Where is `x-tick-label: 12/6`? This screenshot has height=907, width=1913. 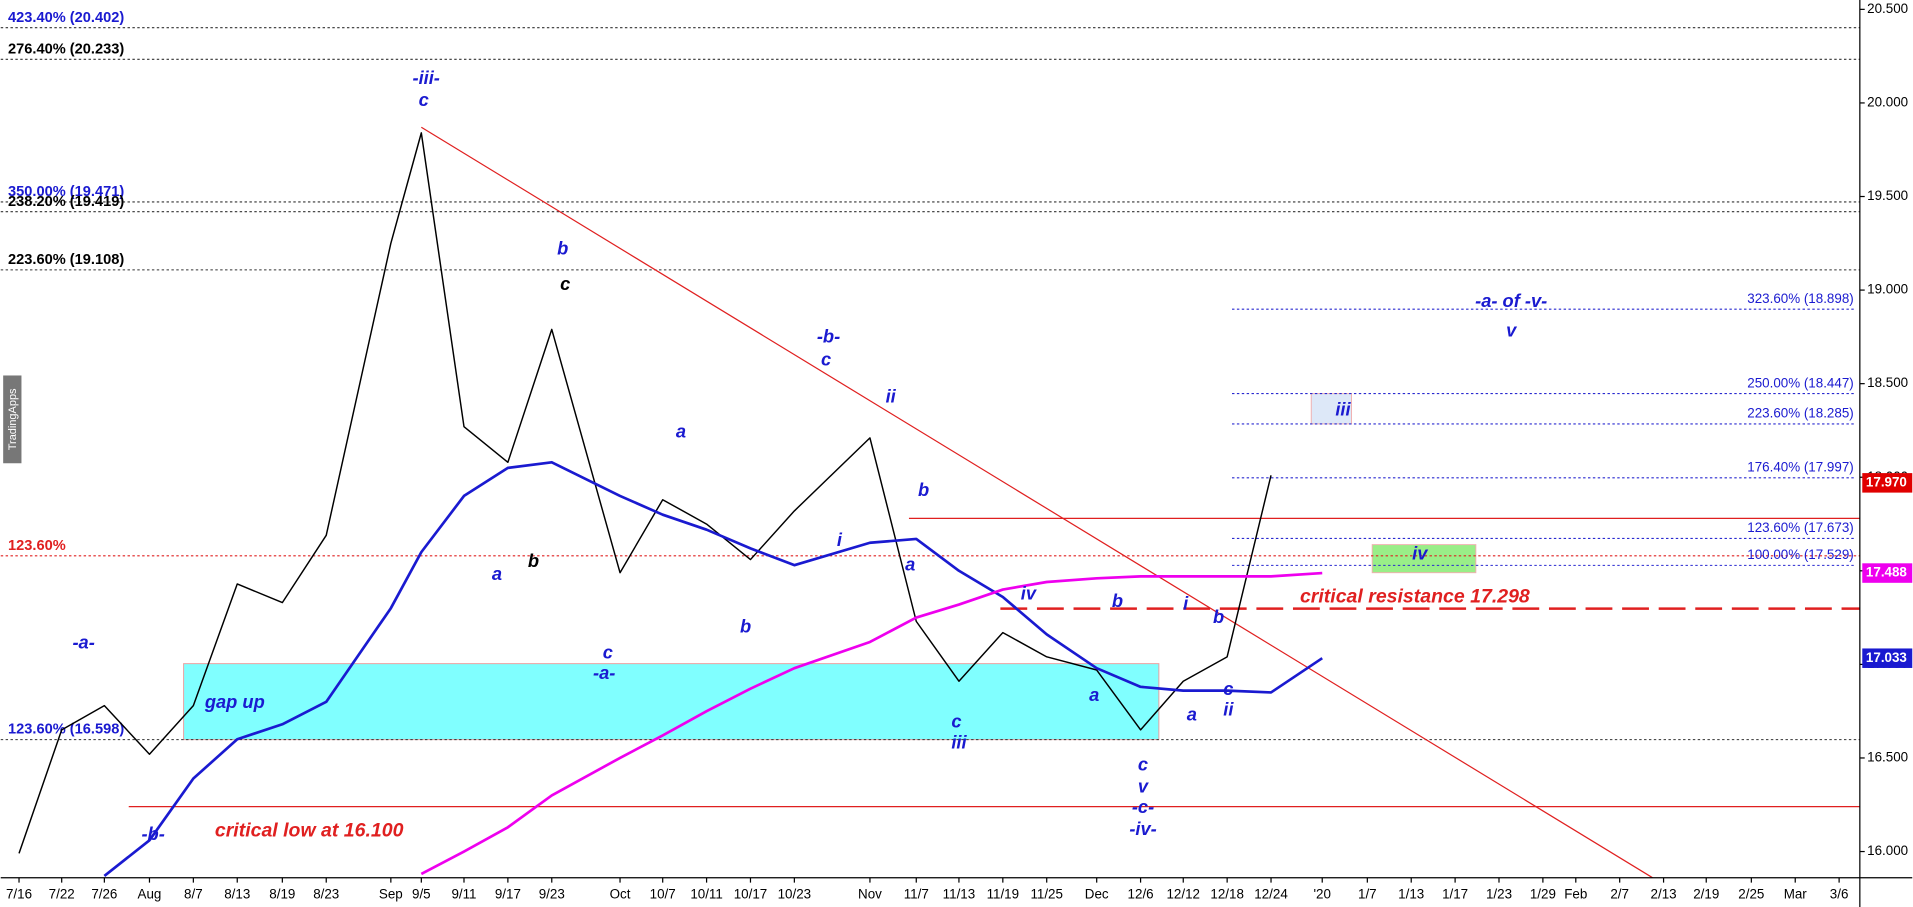 x-tick-label: 12/6 is located at coordinates (1141, 893).